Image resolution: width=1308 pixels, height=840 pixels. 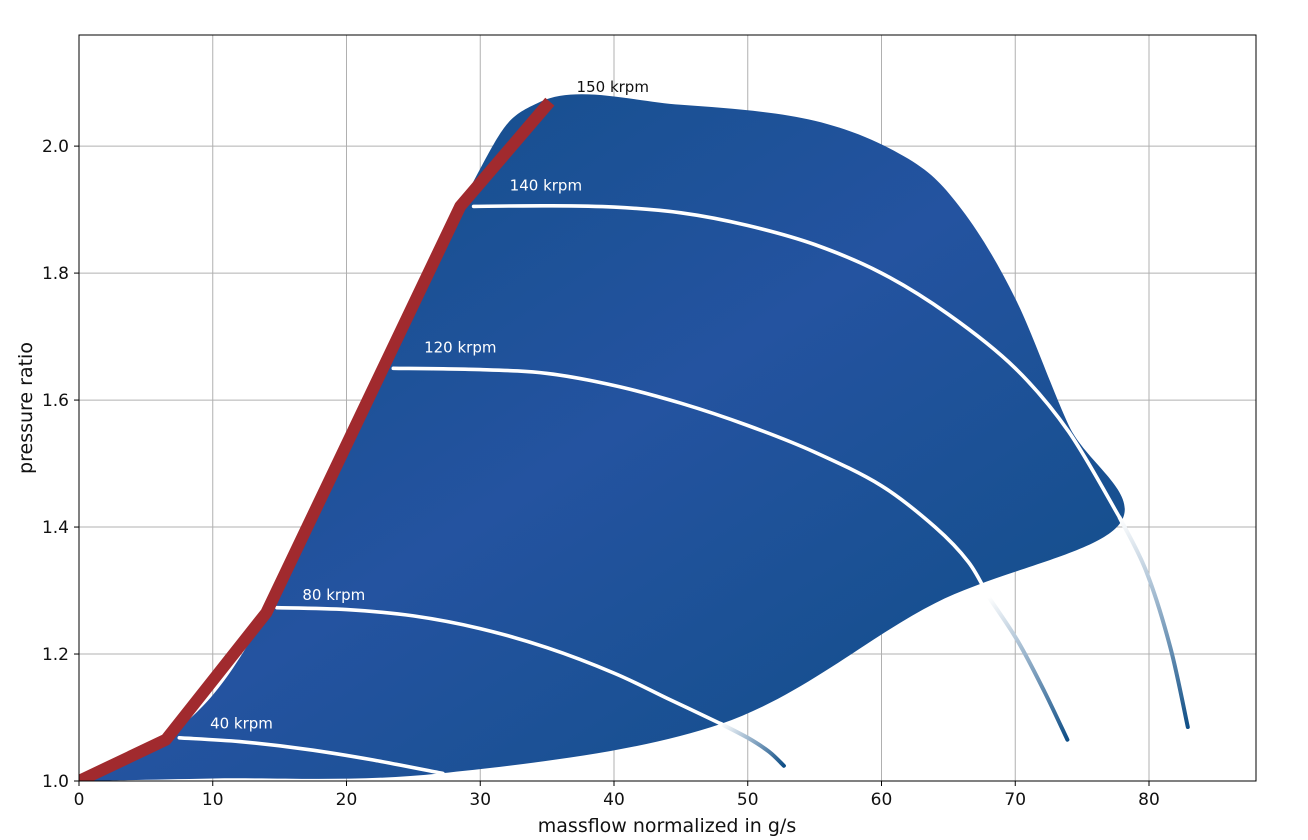 I want to click on y-tick-label: 1.2, so click(x=55, y=655).